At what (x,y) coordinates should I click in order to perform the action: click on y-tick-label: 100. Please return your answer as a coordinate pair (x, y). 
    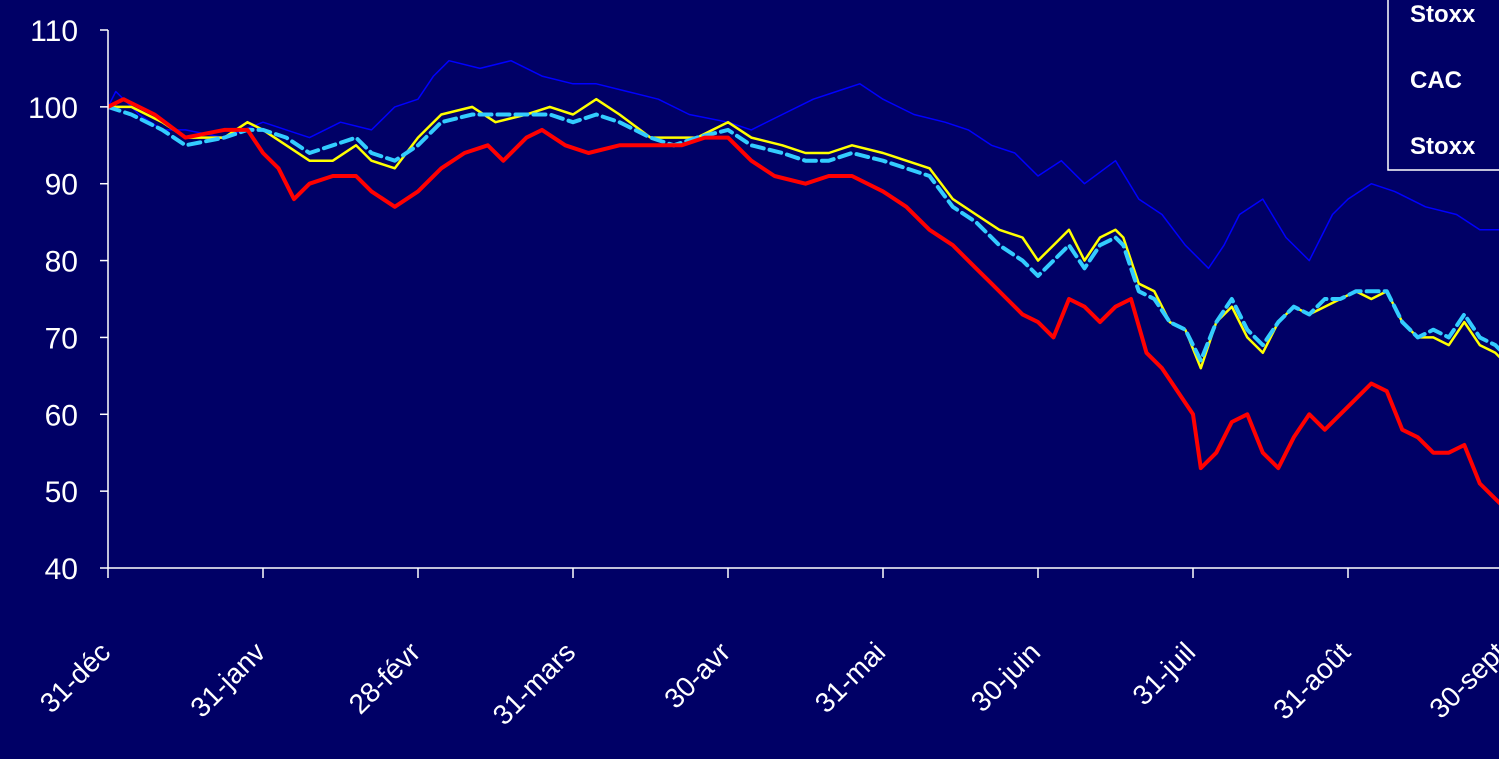
    Looking at the image, I should click on (53, 108).